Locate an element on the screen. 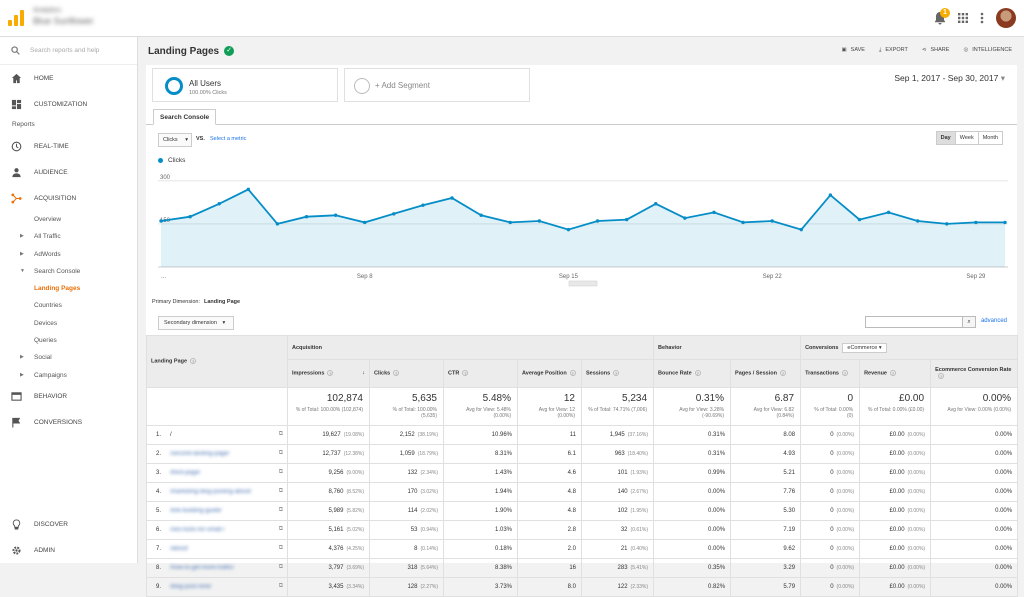 This screenshot has width=1024, height=597. col-transactions: Transactions? is located at coordinates (830, 373).